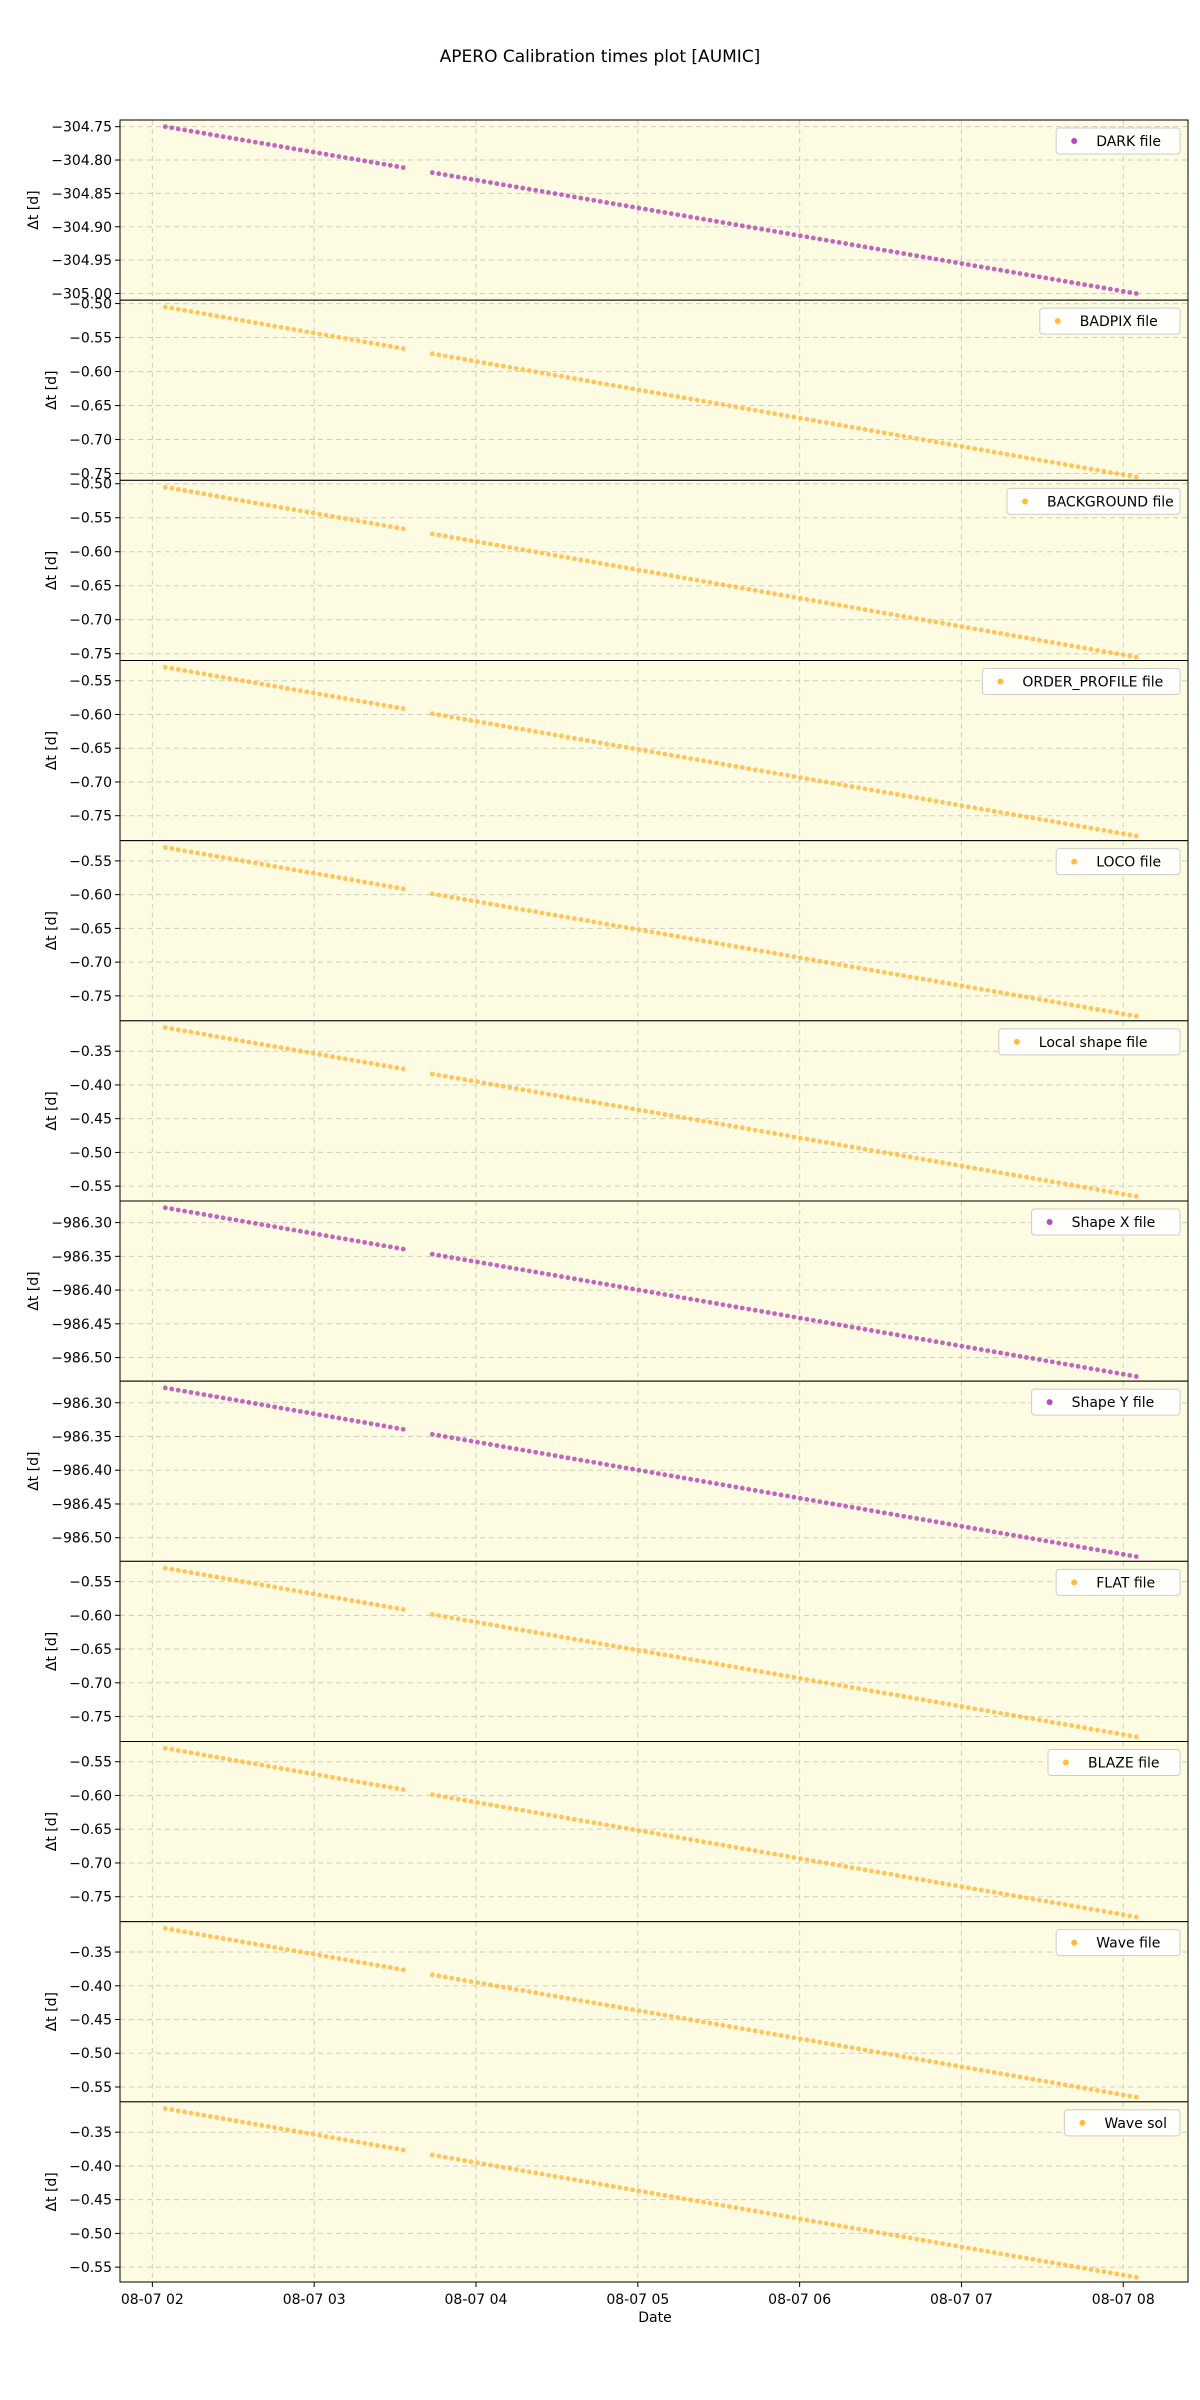  What do you see at coordinates (90, 339) in the screenshot?
I see `y-tick-label: −0.55` at bounding box center [90, 339].